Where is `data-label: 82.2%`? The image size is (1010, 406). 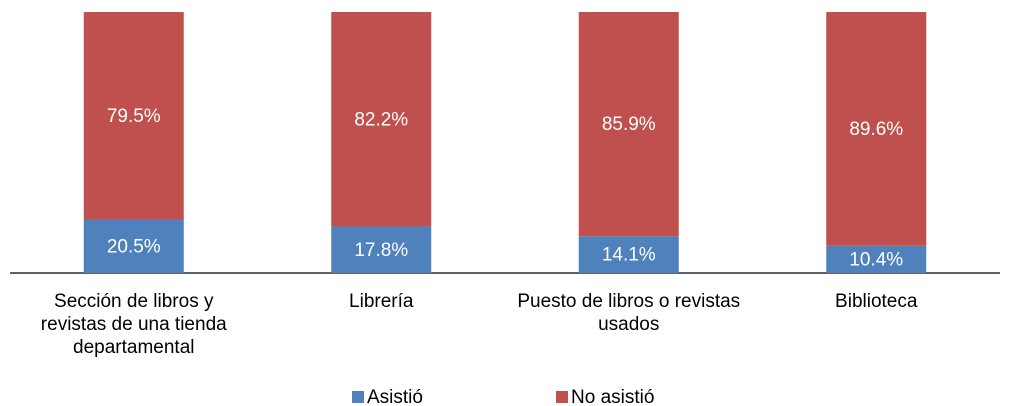
data-label: 82.2% is located at coordinates (381, 119).